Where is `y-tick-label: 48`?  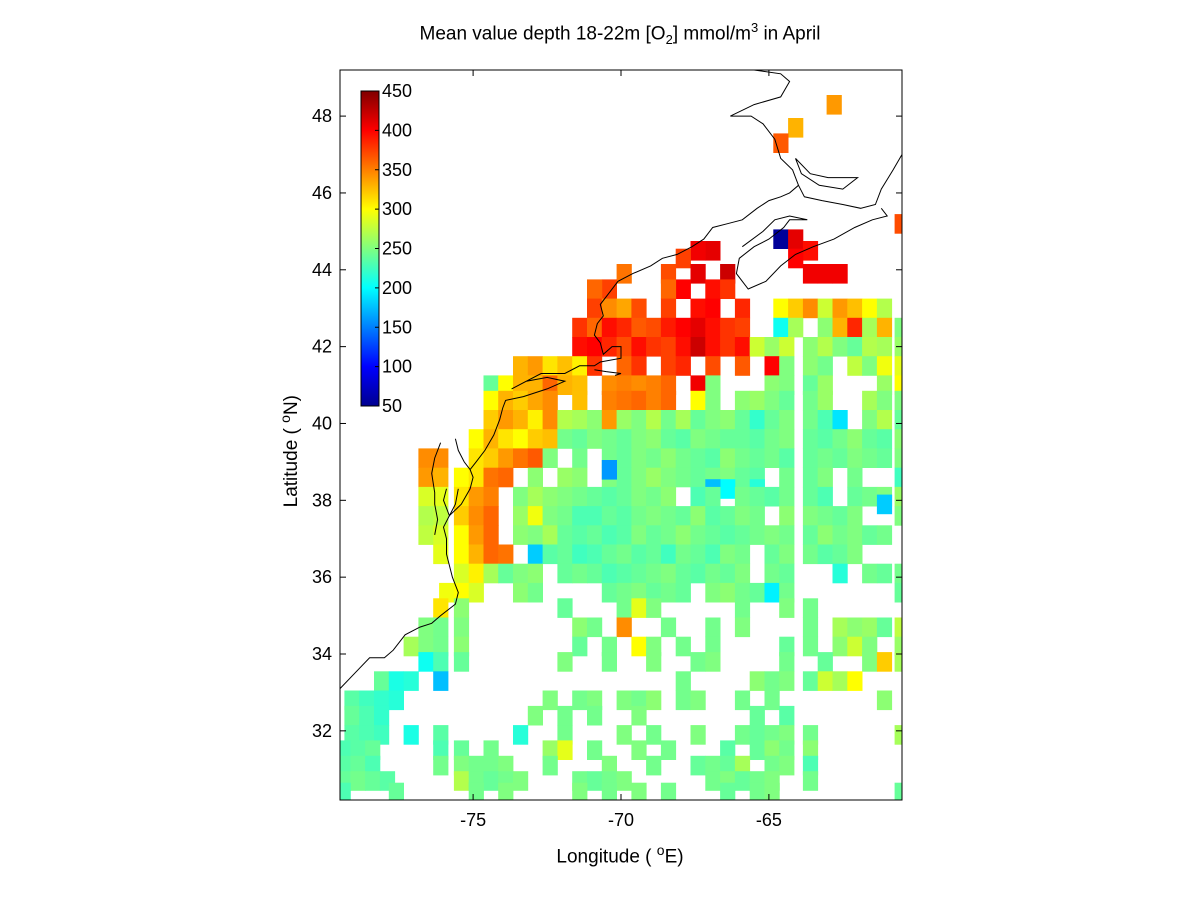 y-tick-label: 48 is located at coordinates (322, 116).